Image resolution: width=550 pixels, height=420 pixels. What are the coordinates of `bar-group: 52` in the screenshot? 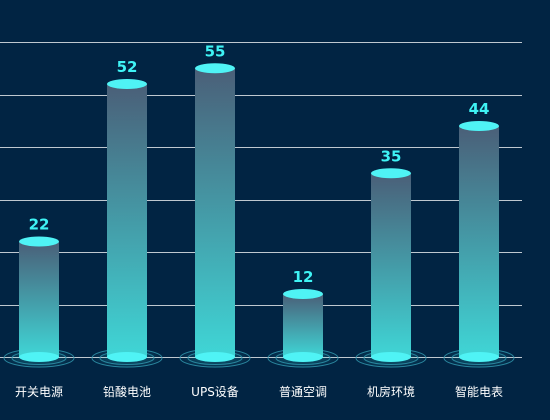 It's located at (127, 213).